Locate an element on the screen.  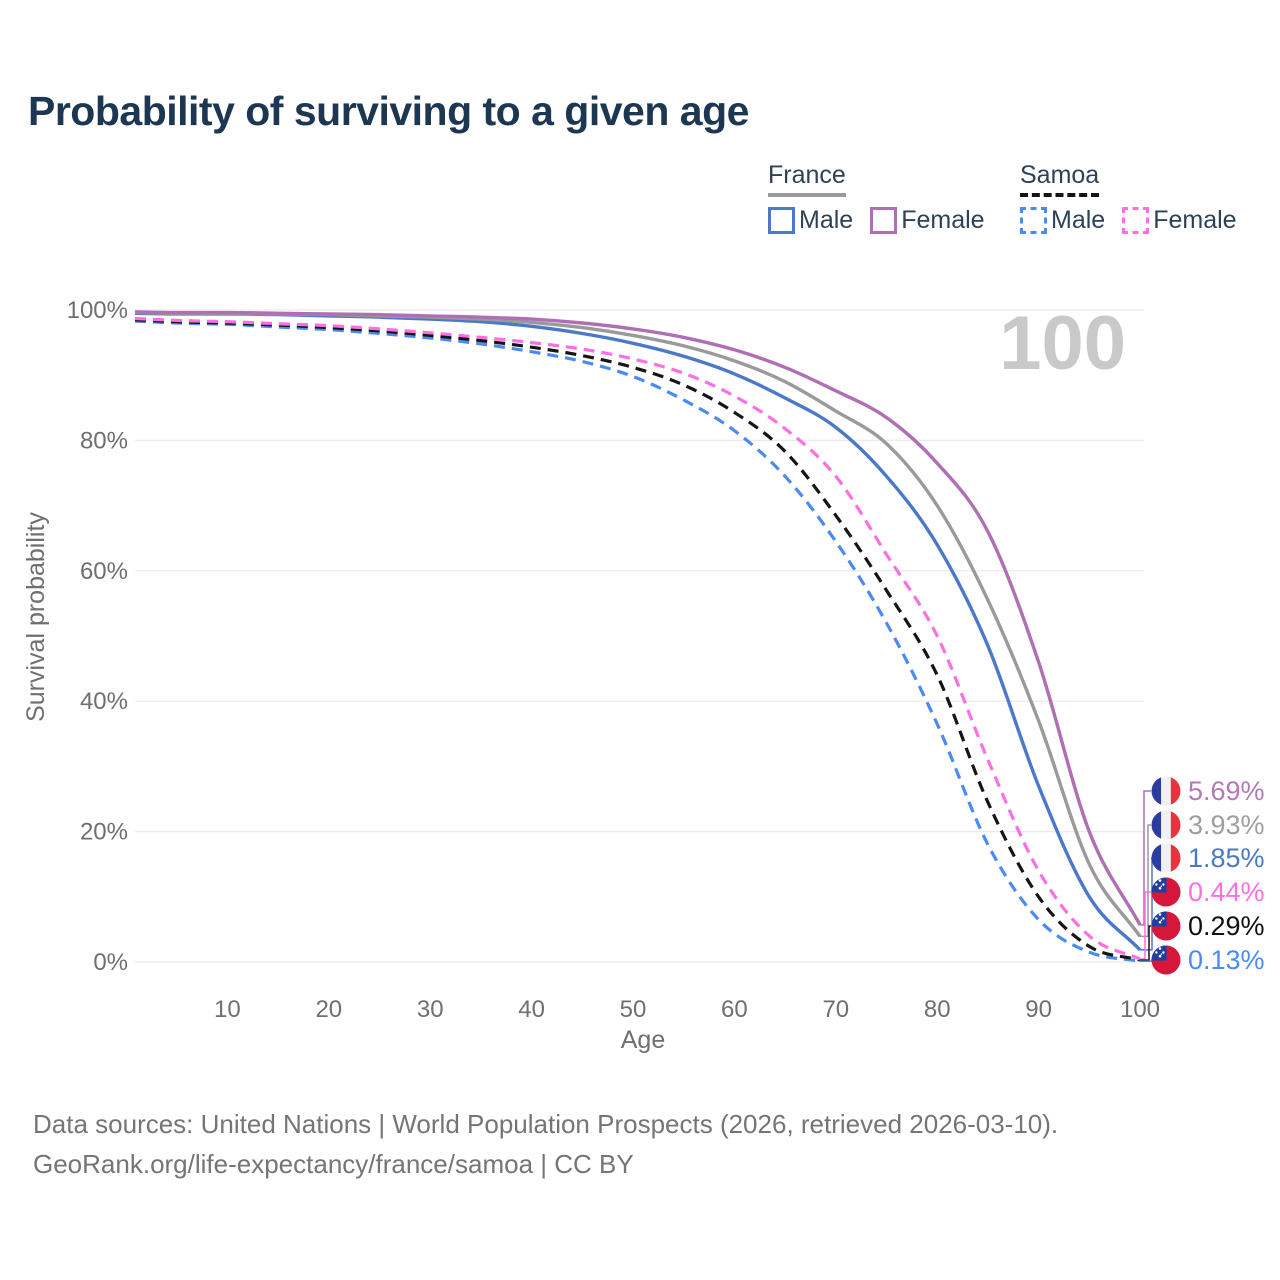
x-tick-label: 30 is located at coordinates (430, 1009).